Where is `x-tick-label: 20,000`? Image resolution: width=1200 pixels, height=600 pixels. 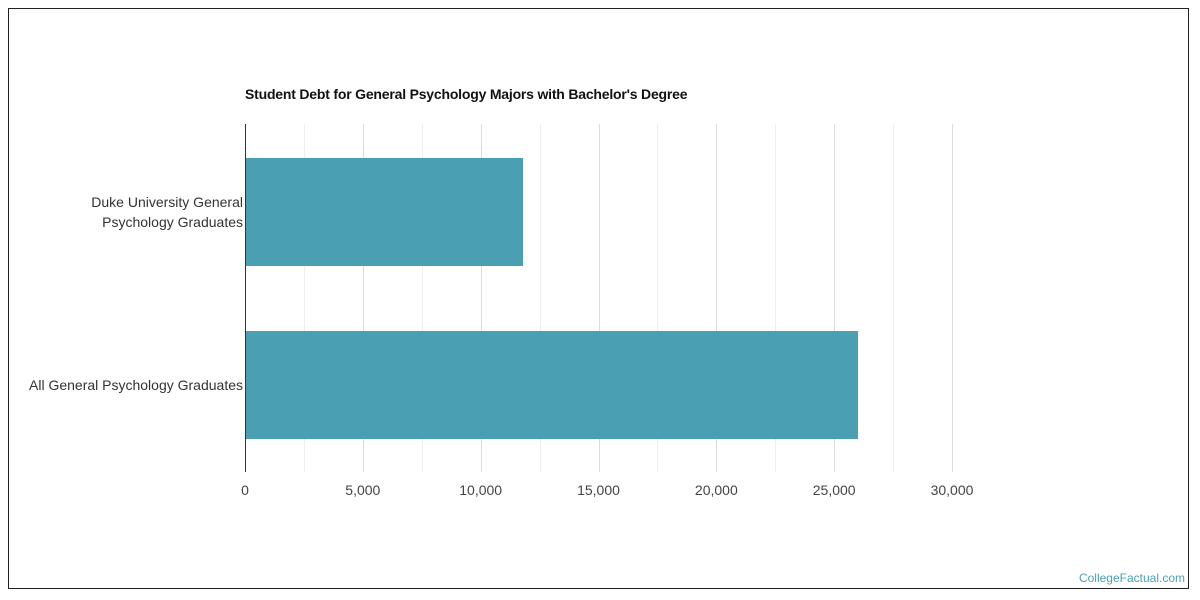
x-tick-label: 20,000 is located at coordinates (716, 490).